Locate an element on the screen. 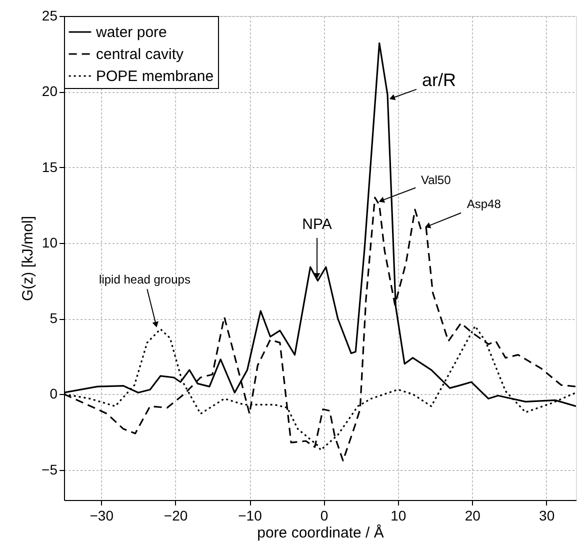 Image resolution: width=578 pixels, height=555 pixels. annotation: Val50 is located at coordinates (436, 180).